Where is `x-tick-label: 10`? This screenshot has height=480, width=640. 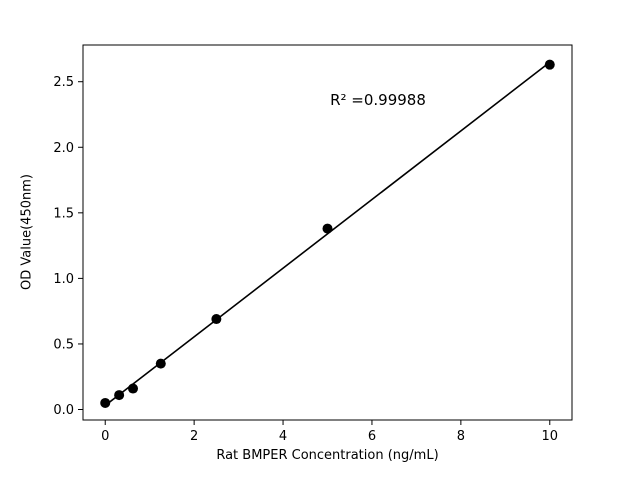 x-tick-label: 10 is located at coordinates (549, 436).